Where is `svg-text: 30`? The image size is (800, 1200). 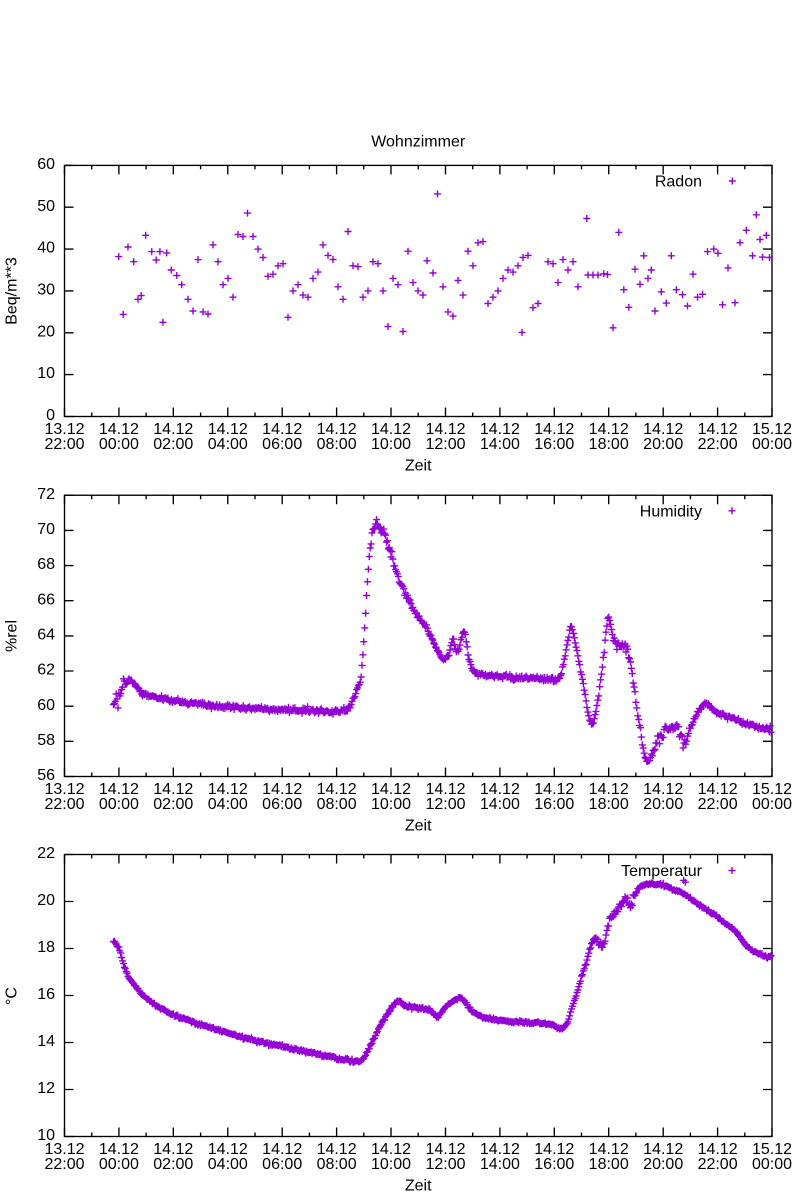
svg-text: 30 is located at coordinates (46, 290).